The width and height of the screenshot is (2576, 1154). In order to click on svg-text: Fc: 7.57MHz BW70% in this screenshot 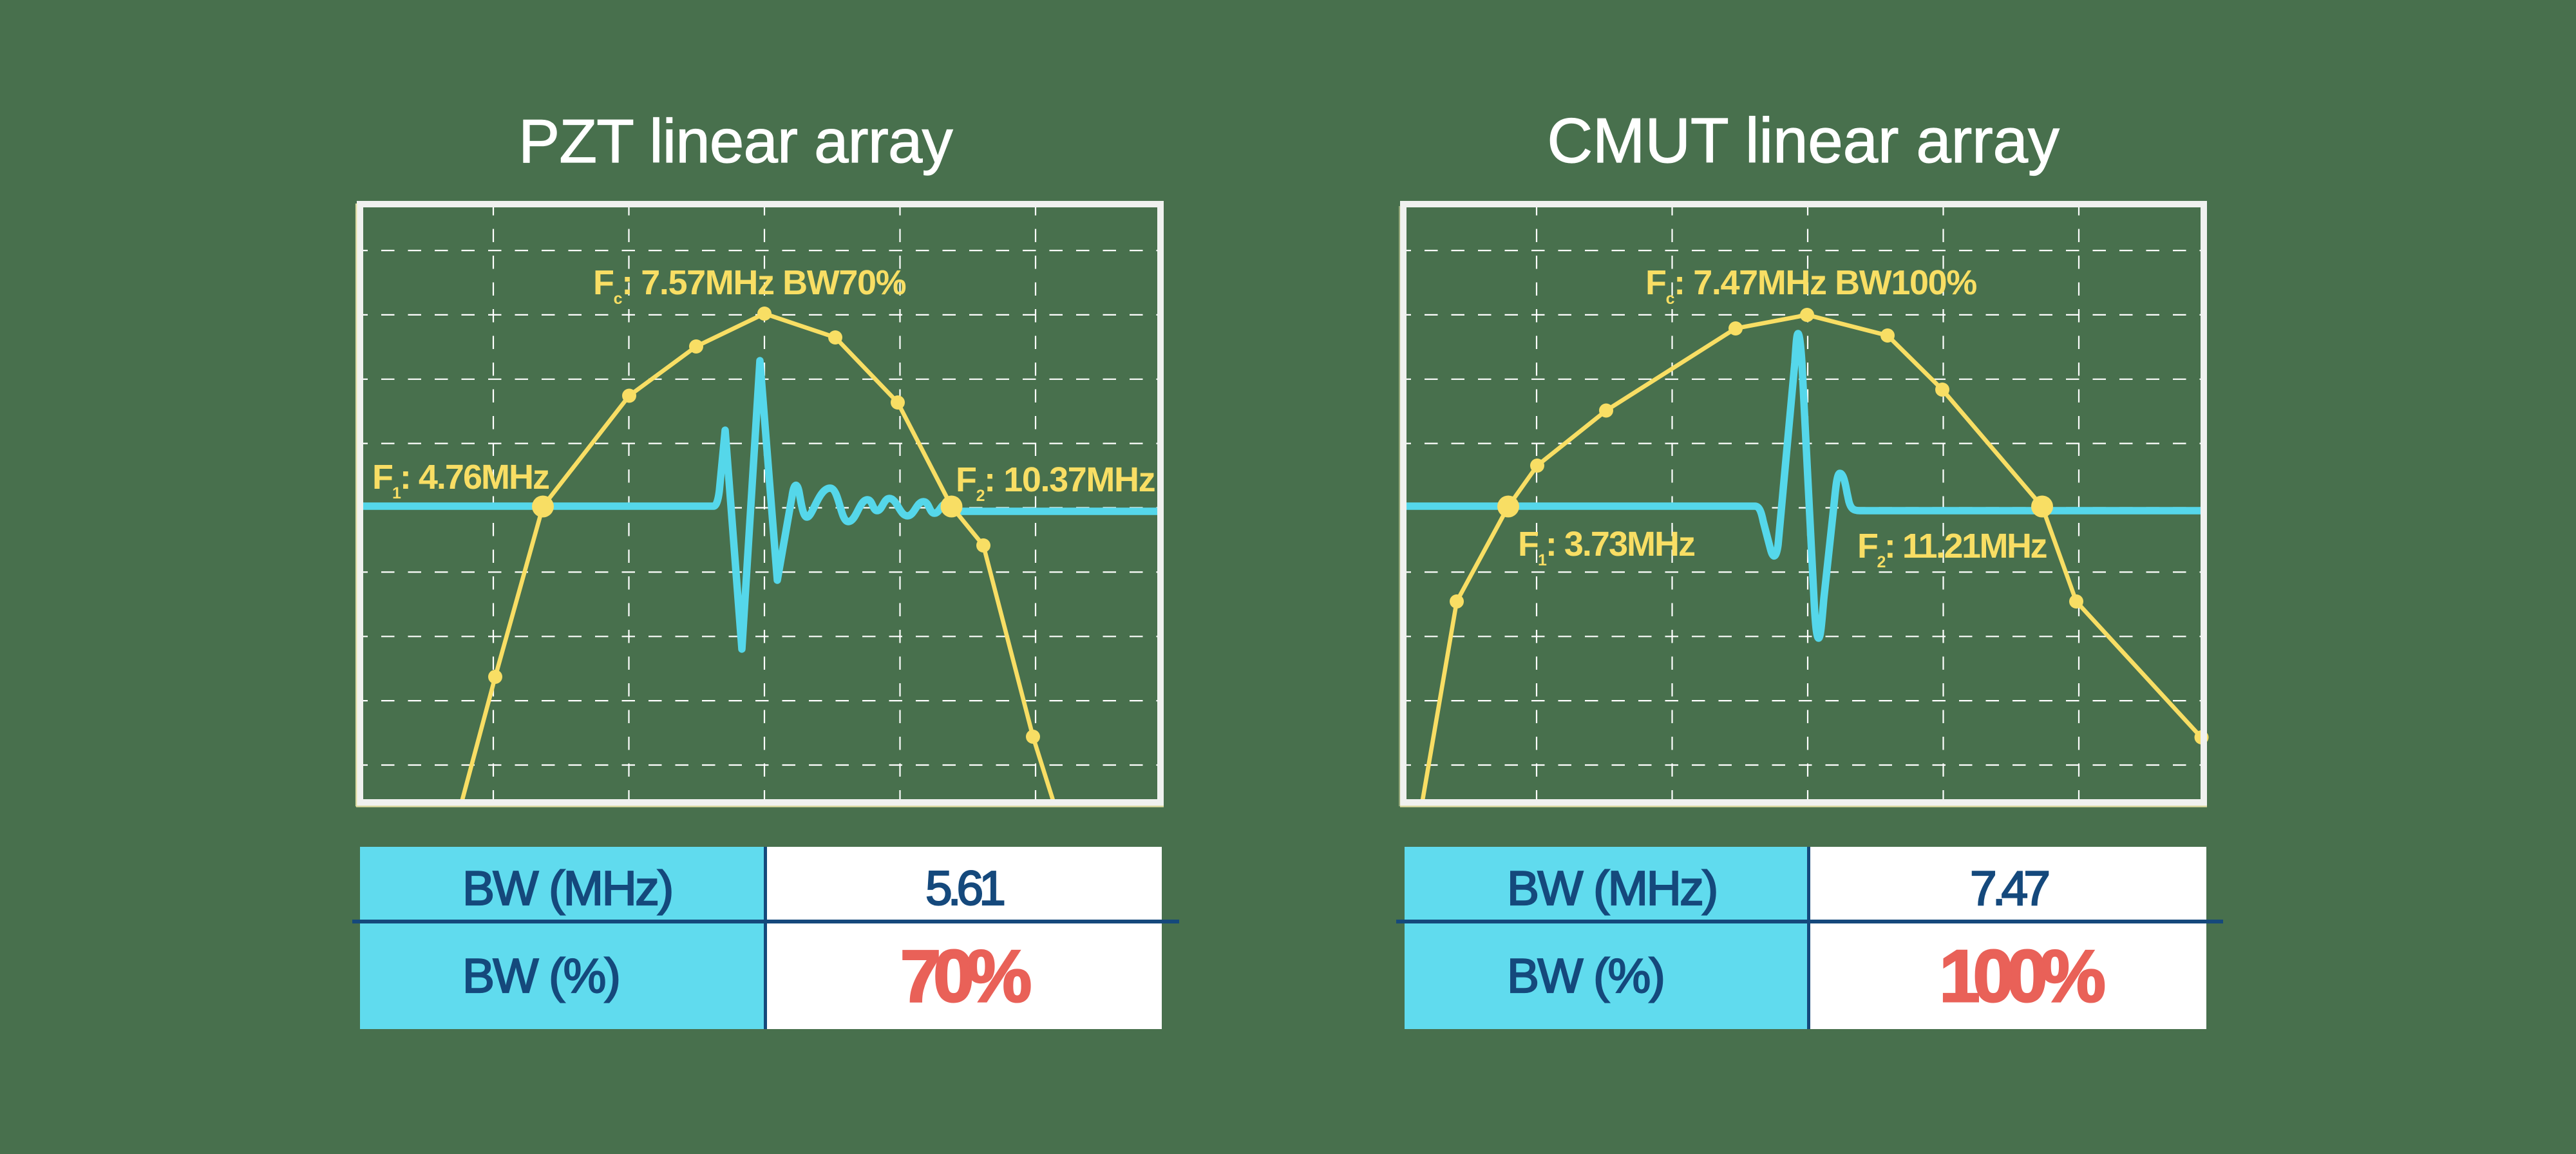, I will do `click(749, 285)`.